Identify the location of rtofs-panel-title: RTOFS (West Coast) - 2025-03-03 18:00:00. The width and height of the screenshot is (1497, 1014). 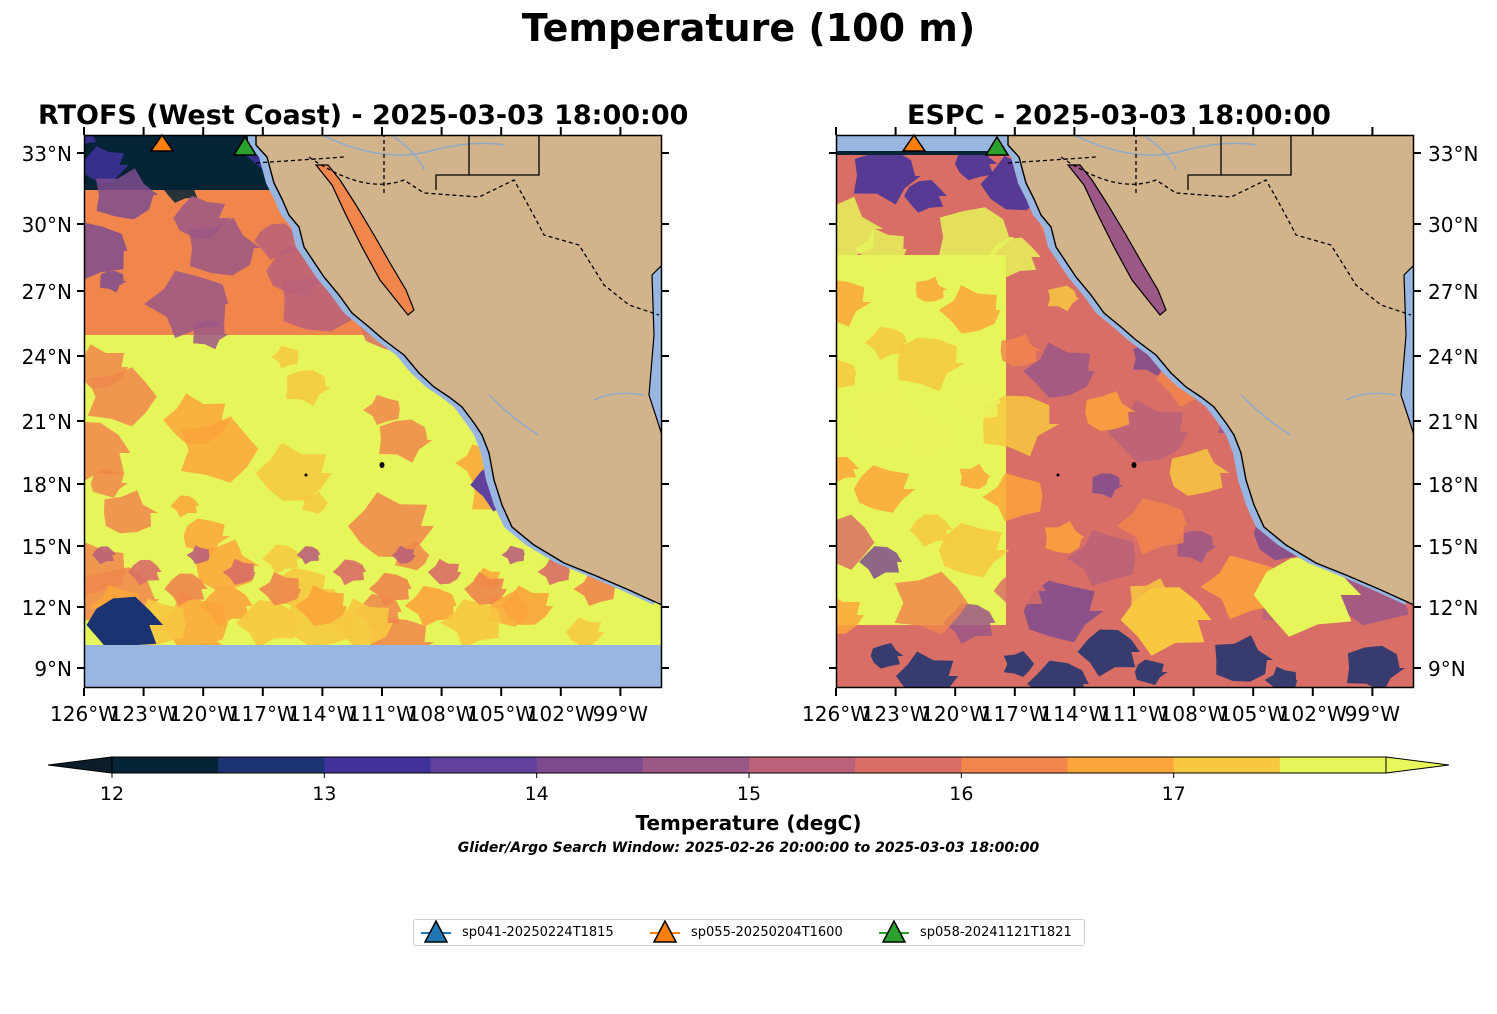
(363, 115).